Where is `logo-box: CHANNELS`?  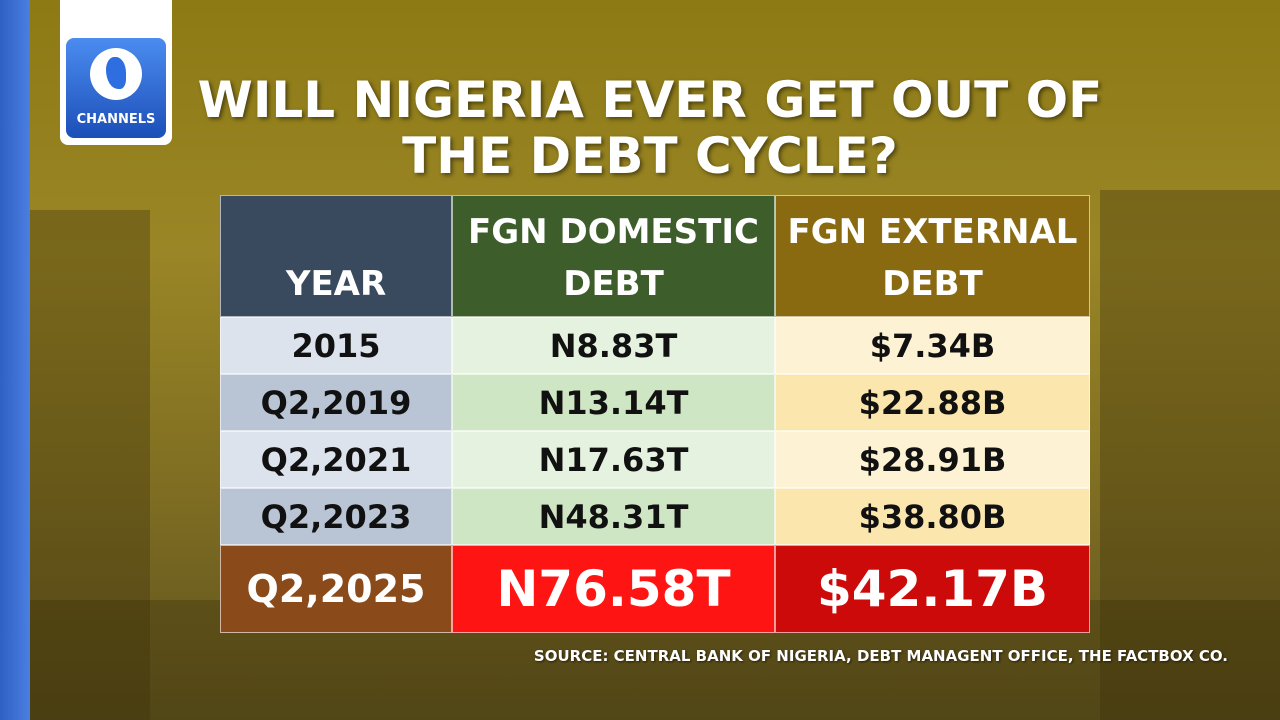
logo-box: CHANNELS is located at coordinates (116, 88).